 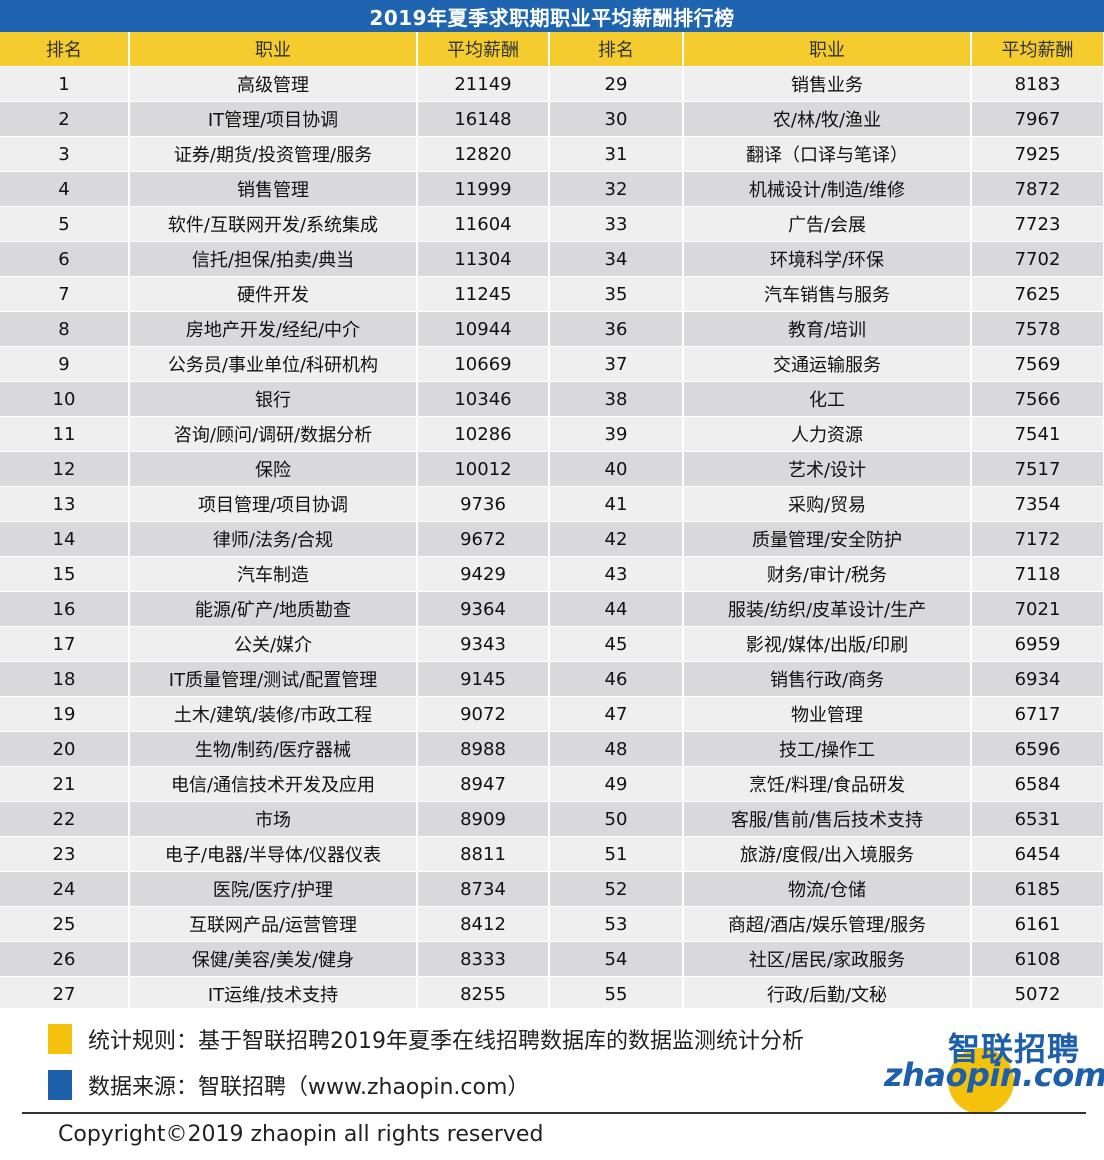 What do you see at coordinates (827, 959) in the screenshot?
I see `job-cell-2: 社区/居民/家政服务` at bounding box center [827, 959].